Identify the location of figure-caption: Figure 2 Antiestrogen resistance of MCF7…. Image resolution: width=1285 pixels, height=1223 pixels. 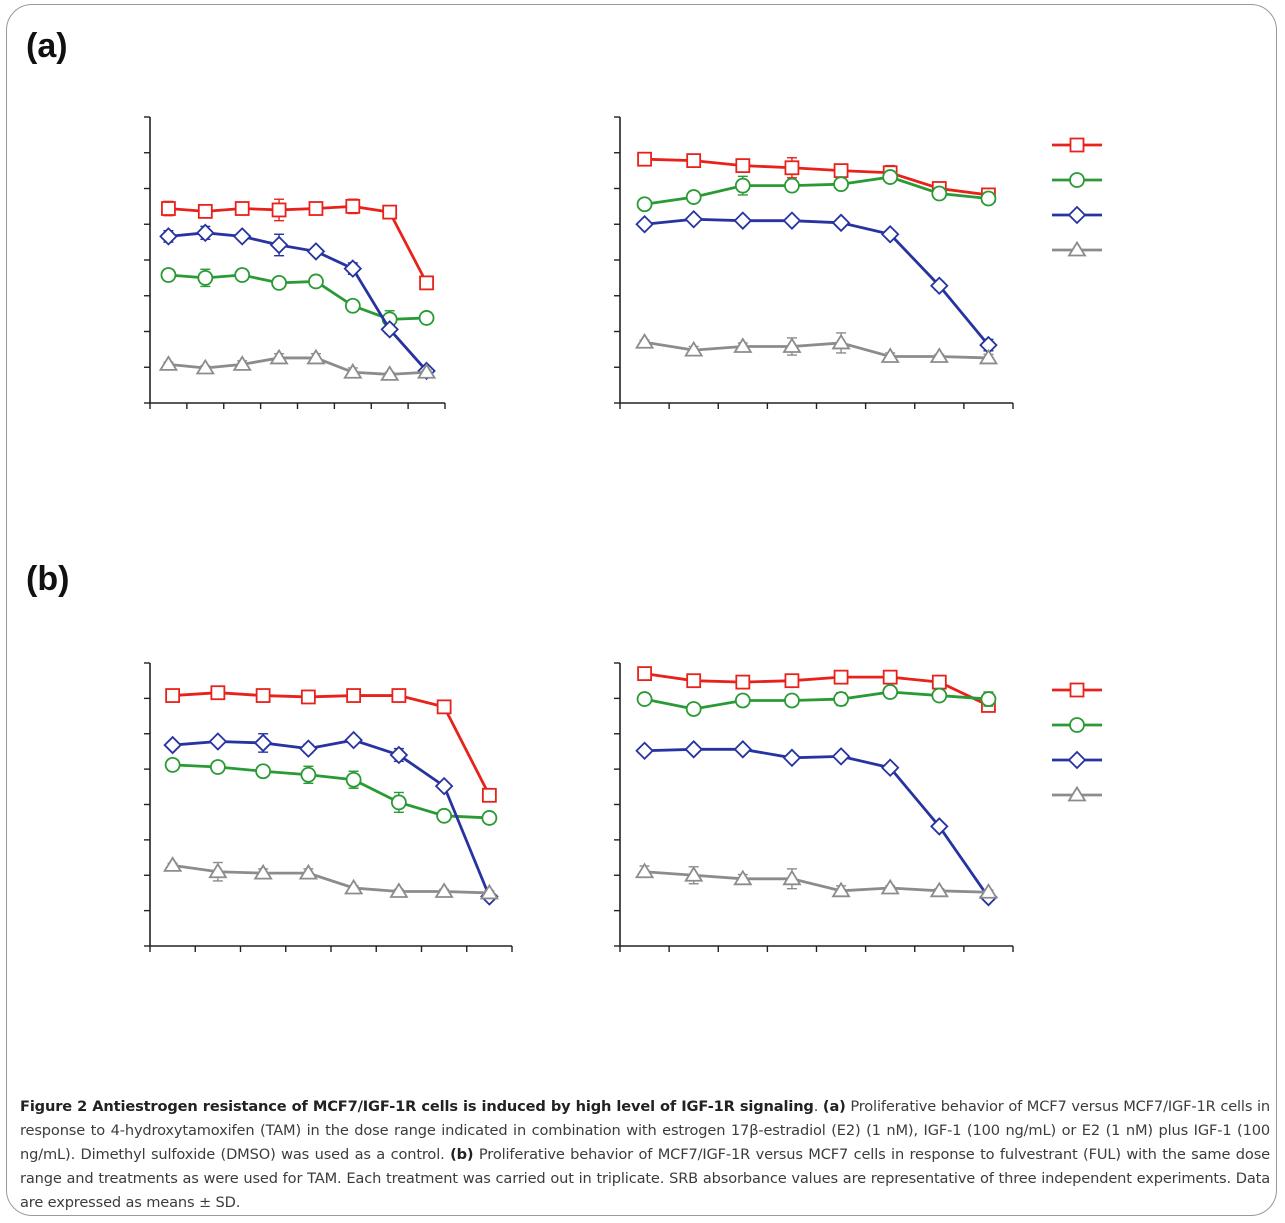
(645, 1155).